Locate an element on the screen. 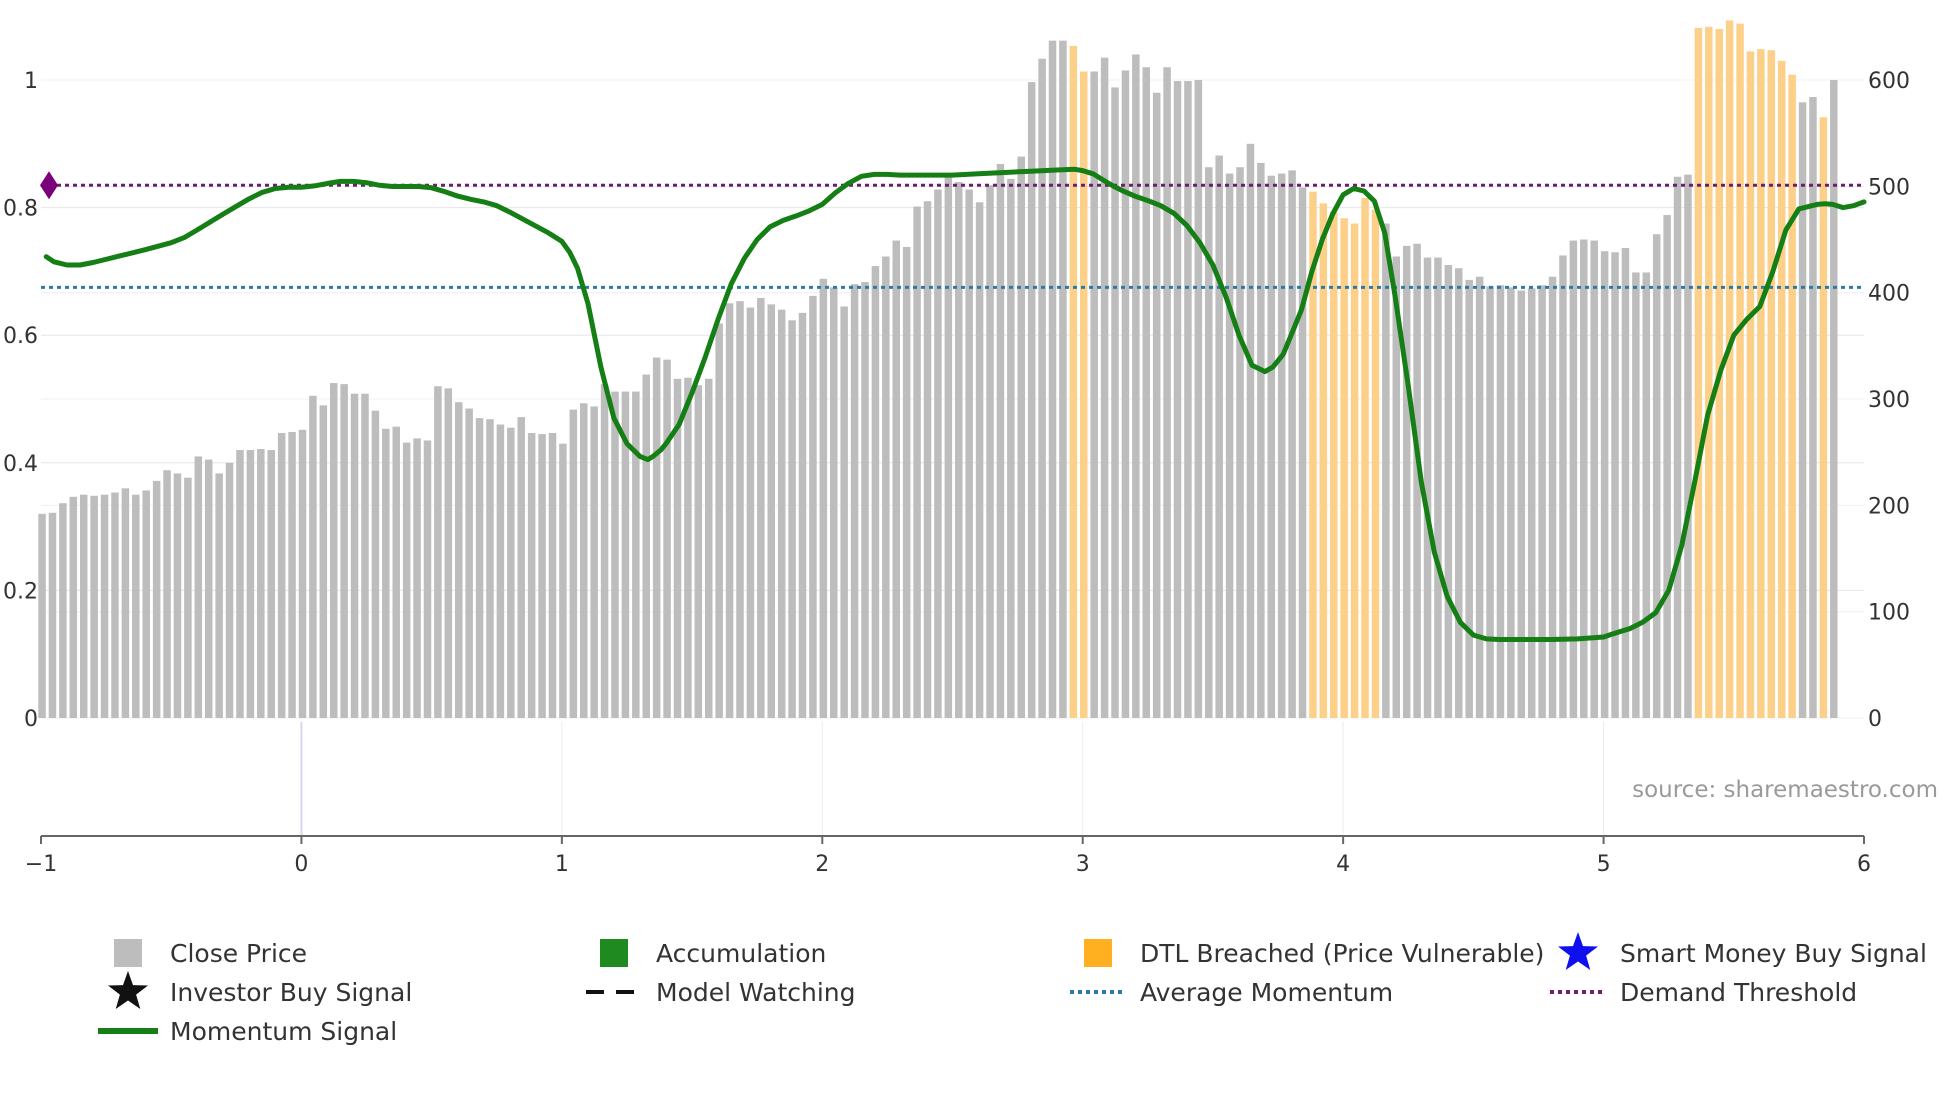 The width and height of the screenshot is (1960, 1102). x-tick-label: 3 is located at coordinates (1083, 864).